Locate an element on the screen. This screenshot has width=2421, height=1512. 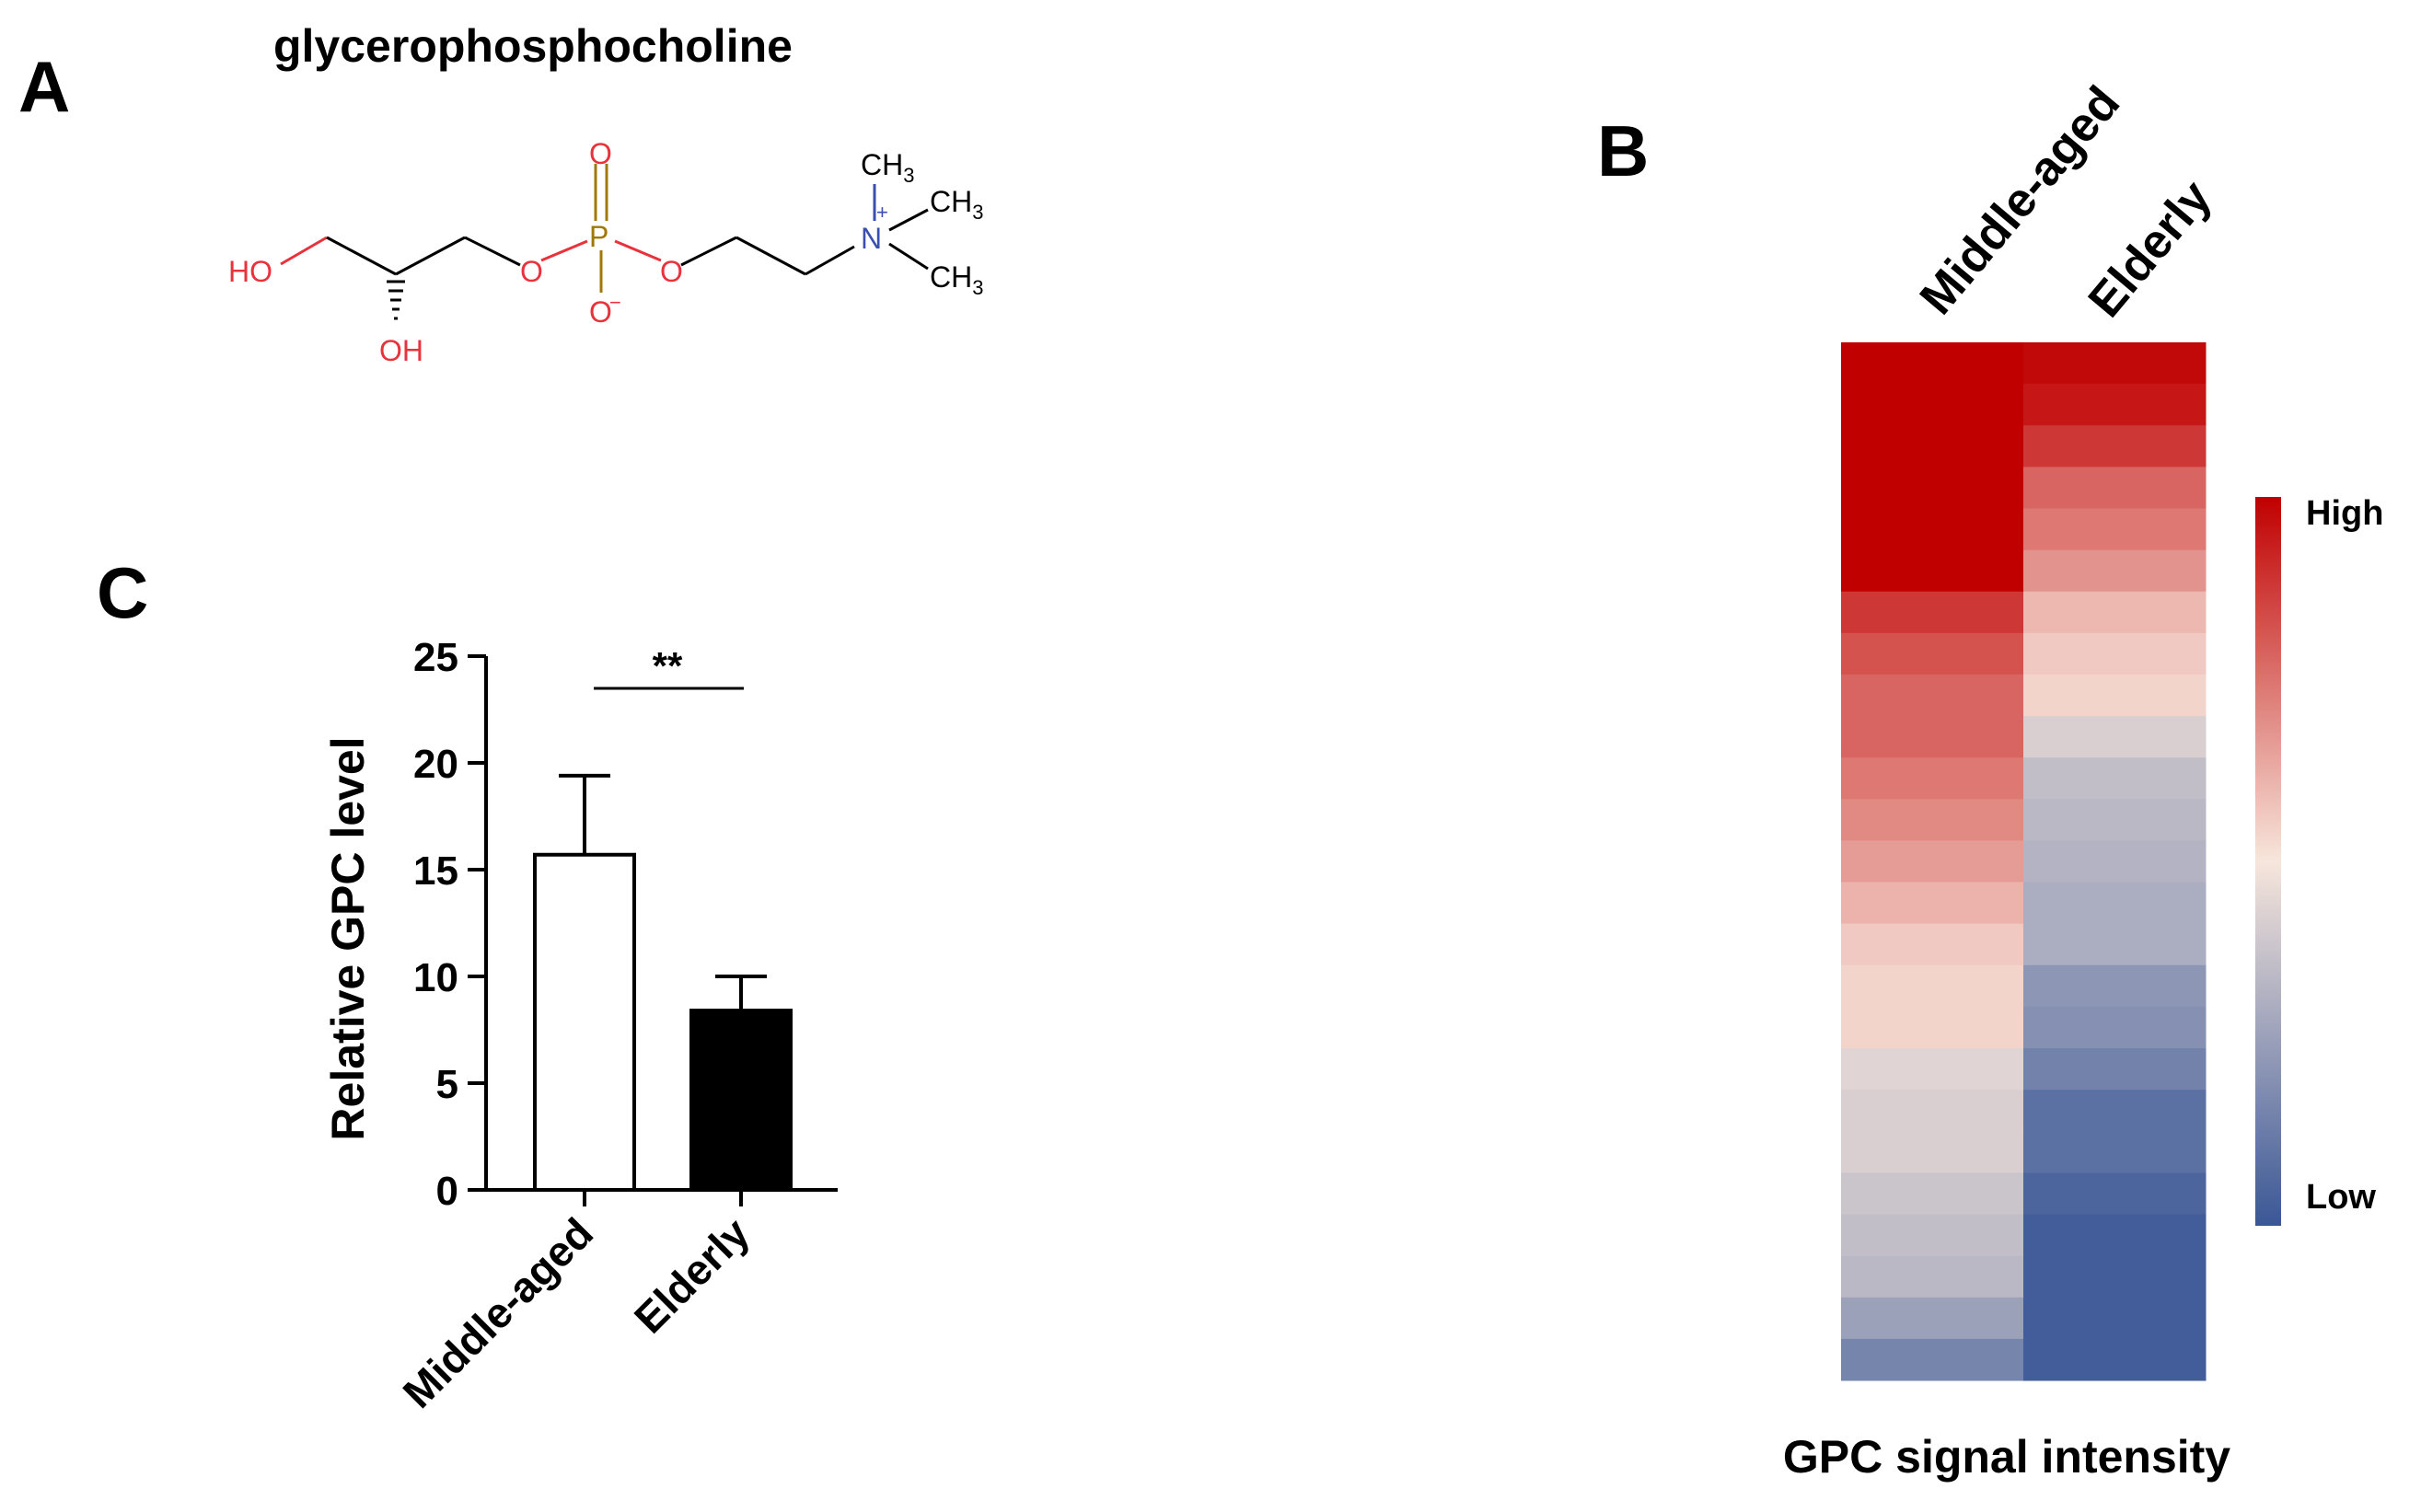
heatmap-colorbar is located at coordinates (2268, 861).